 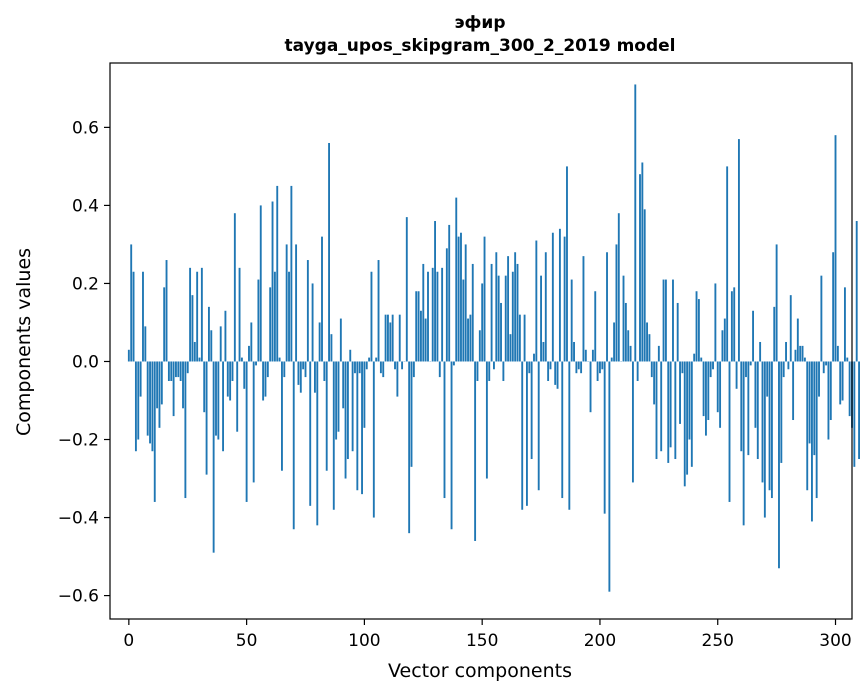 What do you see at coordinates (85, 362) in the screenshot?
I see `y-tick-label: 0.0` at bounding box center [85, 362].